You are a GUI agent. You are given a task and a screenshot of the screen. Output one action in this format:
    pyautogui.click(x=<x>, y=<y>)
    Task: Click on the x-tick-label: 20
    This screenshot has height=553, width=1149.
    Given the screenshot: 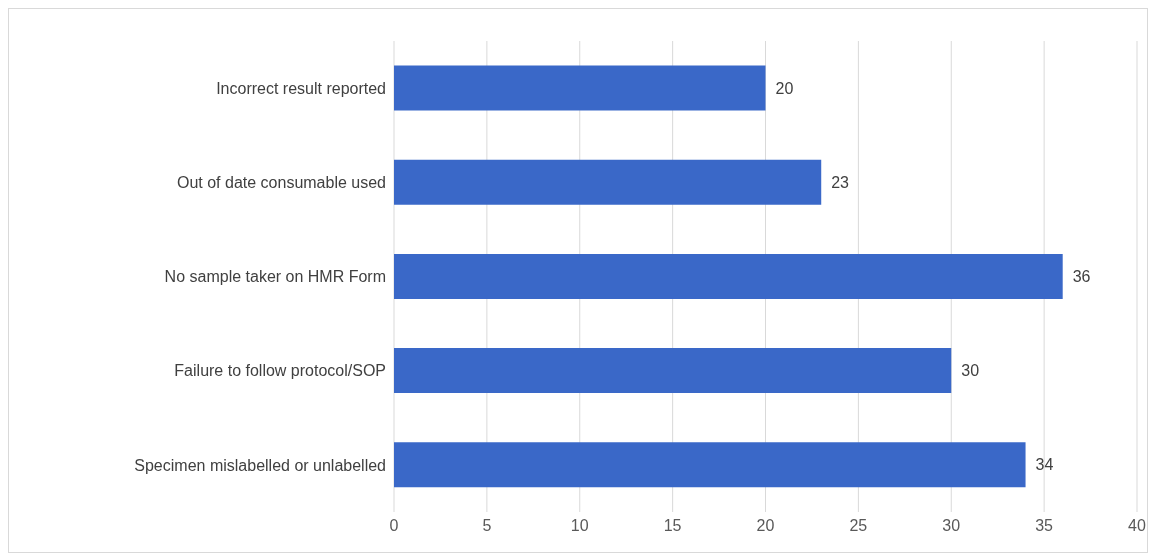 What is the action you would take?
    pyautogui.click(x=765, y=526)
    